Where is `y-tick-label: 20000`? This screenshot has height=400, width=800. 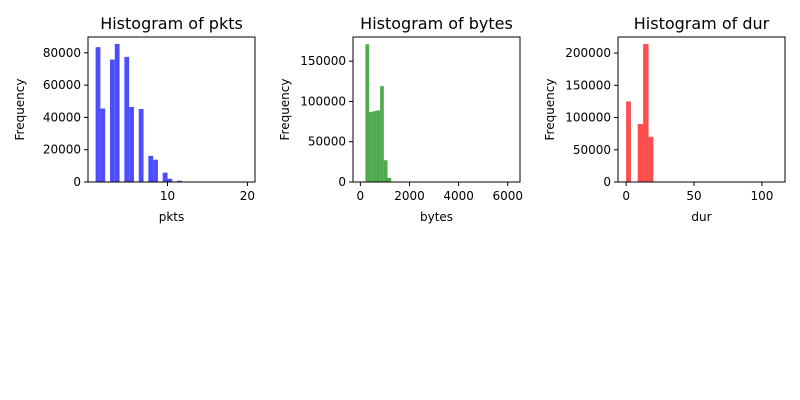
y-tick-label: 20000 is located at coordinates (62, 150).